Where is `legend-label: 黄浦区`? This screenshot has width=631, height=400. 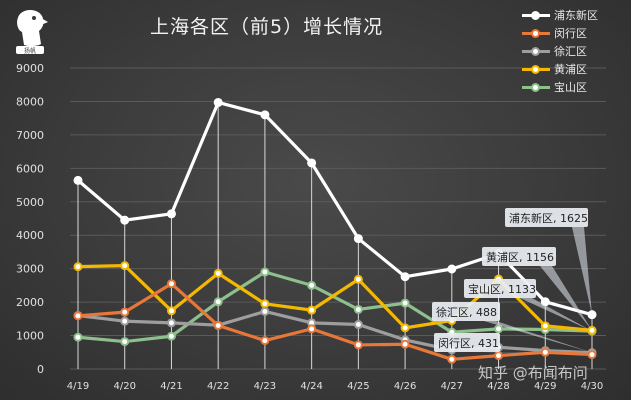
legend-label: 黄浦区 is located at coordinates (570, 69).